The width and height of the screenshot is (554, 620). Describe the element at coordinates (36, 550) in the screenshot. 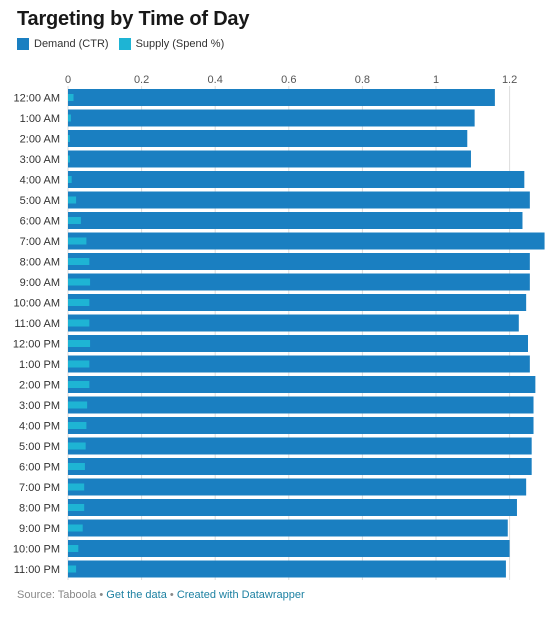

I see `category-label: 10:00 PM` at that location.